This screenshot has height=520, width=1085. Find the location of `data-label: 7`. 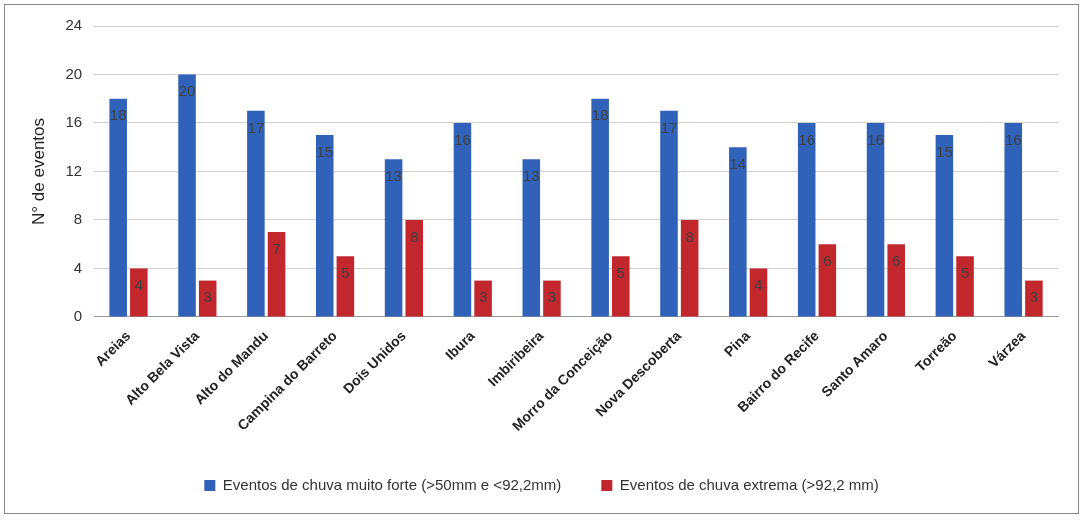

data-label: 7 is located at coordinates (276, 248).